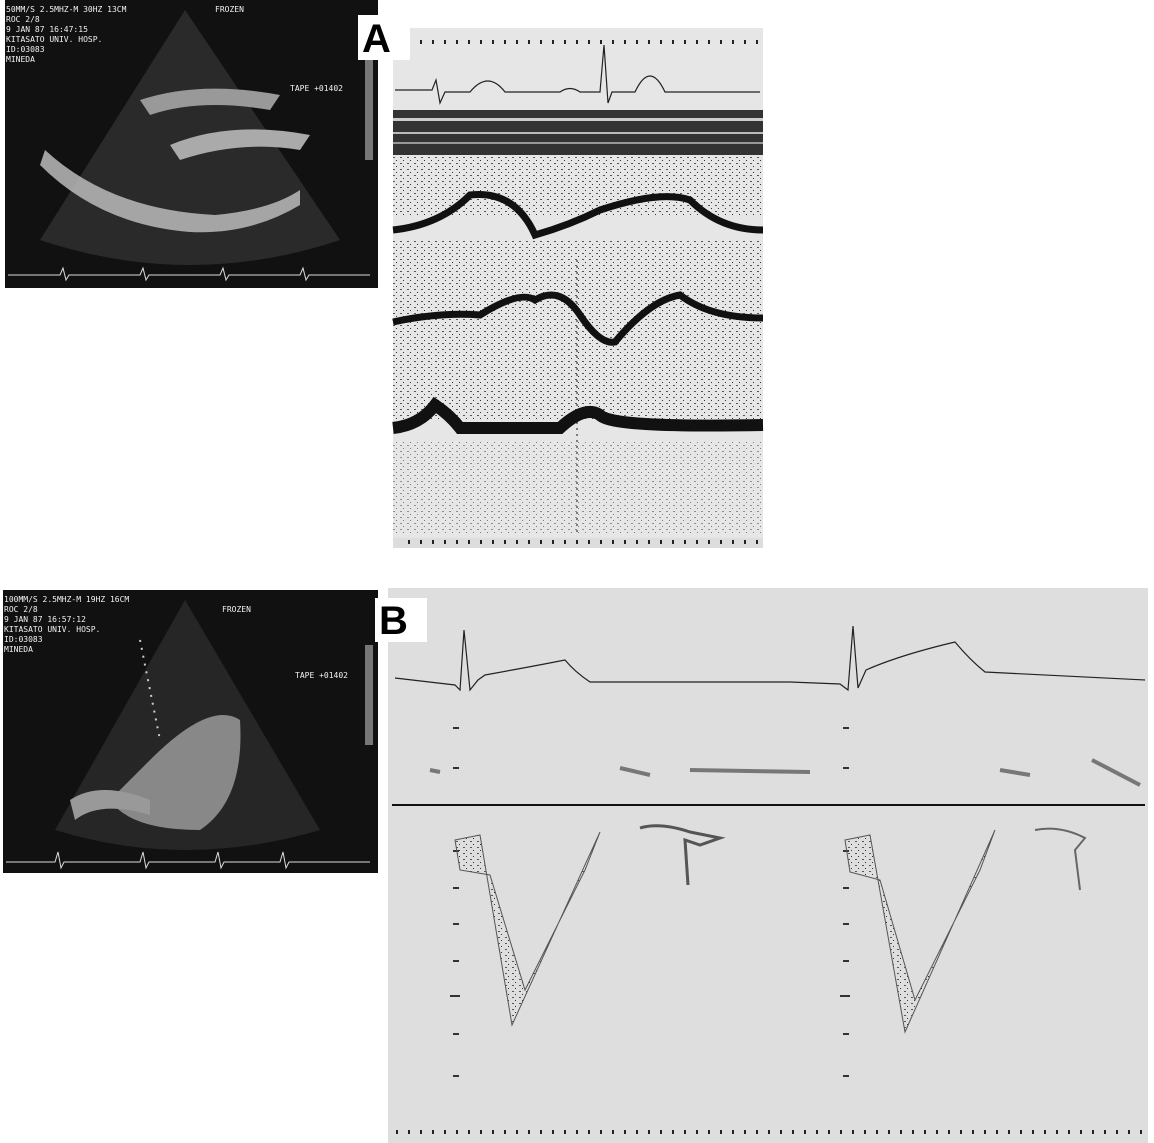 This screenshot has height=1143, width=1154. Describe the element at coordinates (393, 621) in the screenshot. I see `panel-label: B` at that location.